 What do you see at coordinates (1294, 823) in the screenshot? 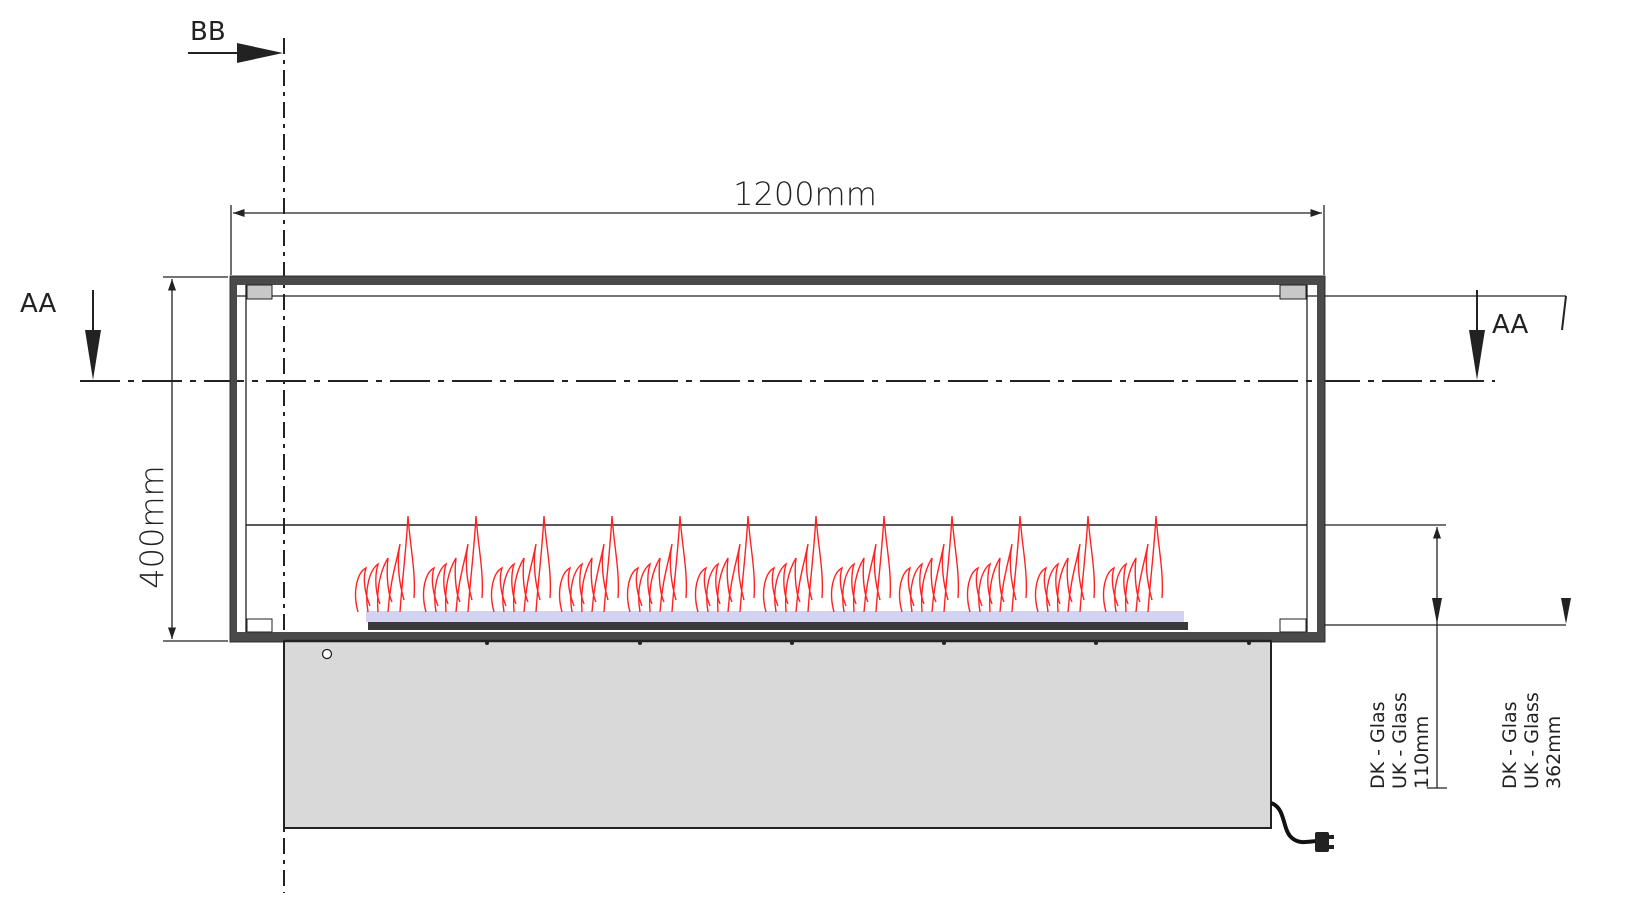
I see `power-cable` at bounding box center [1294, 823].